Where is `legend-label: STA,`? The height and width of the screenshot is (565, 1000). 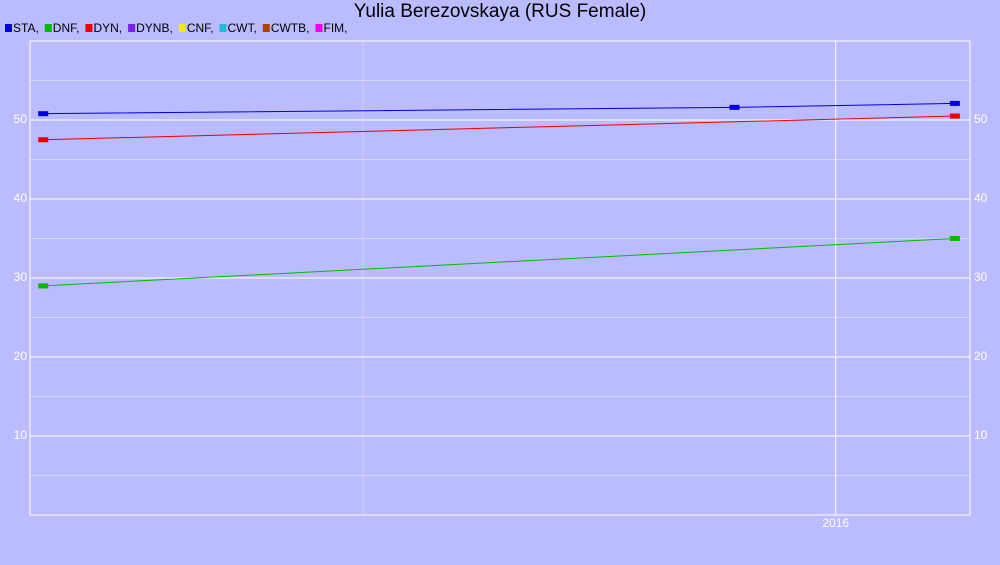 legend-label: STA, is located at coordinates (26, 28).